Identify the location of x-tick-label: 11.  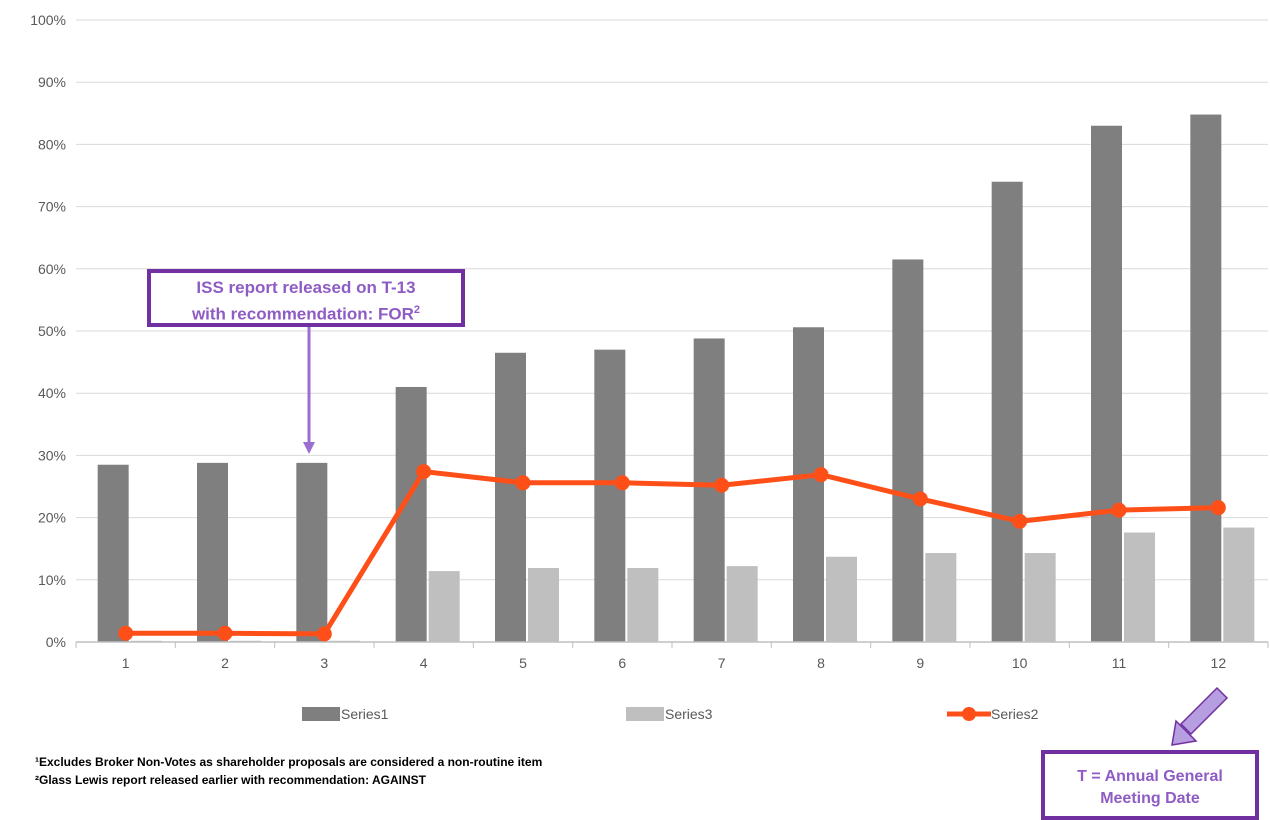
(1119, 663).